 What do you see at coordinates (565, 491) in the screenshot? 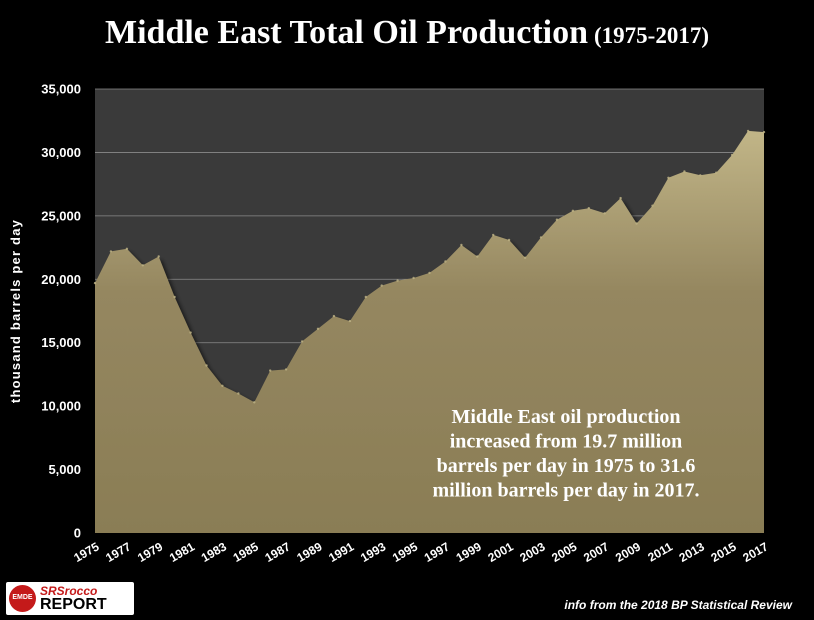
I see `annotation-line: million barrels per day in 2017.` at bounding box center [565, 491].